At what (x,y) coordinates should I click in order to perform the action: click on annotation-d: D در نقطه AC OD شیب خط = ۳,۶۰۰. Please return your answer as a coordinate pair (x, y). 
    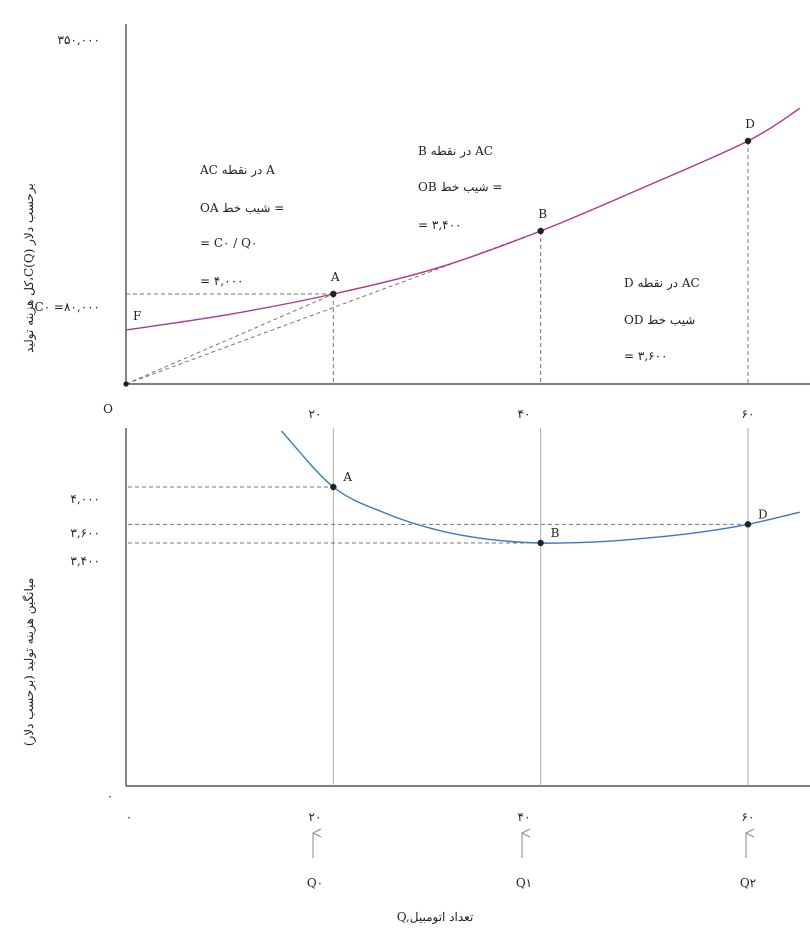
    Looking at the image, I should click on (662, 319).